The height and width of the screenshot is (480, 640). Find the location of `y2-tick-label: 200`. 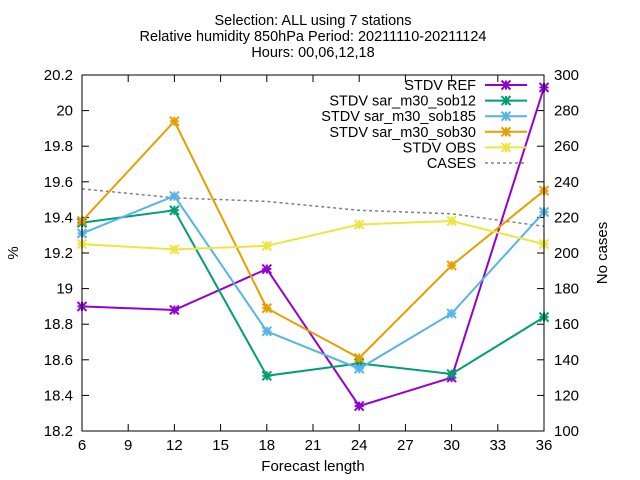

y2-tick-label: 200 is located at coordinates (566, 253).